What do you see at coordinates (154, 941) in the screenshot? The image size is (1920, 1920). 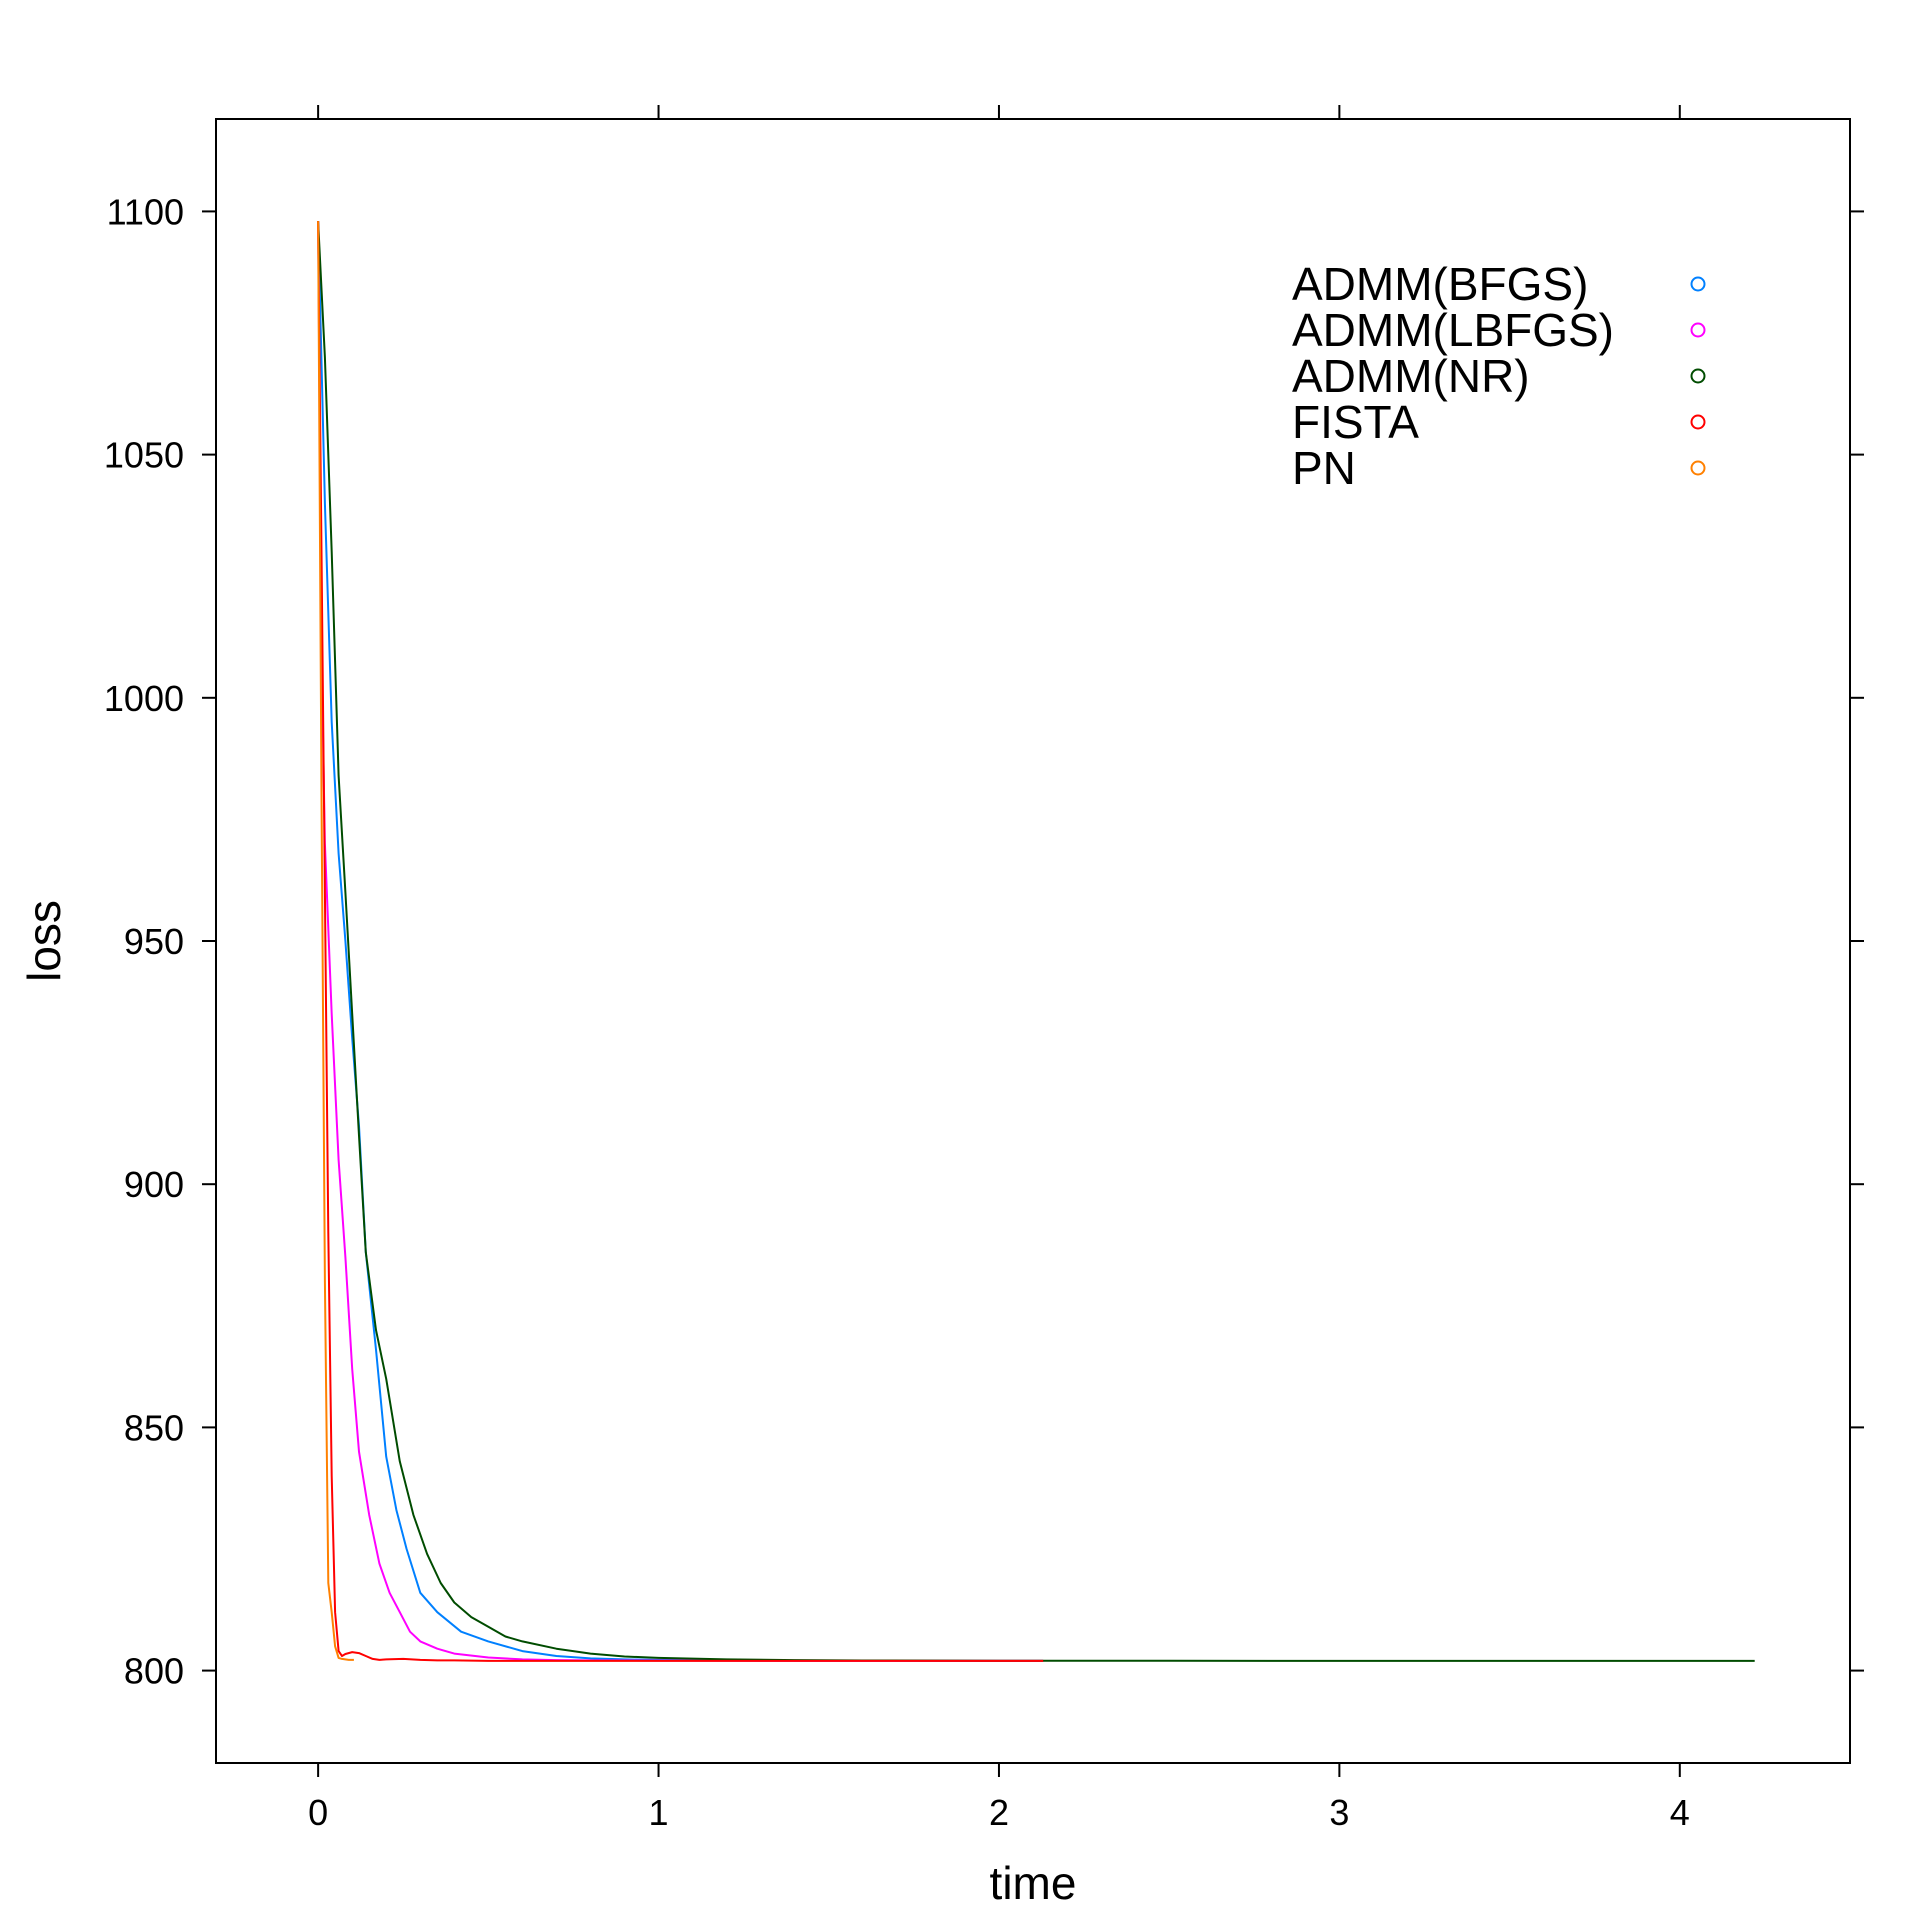 I see `y-tick-label-3: 950` at bounding box center [154, 941].